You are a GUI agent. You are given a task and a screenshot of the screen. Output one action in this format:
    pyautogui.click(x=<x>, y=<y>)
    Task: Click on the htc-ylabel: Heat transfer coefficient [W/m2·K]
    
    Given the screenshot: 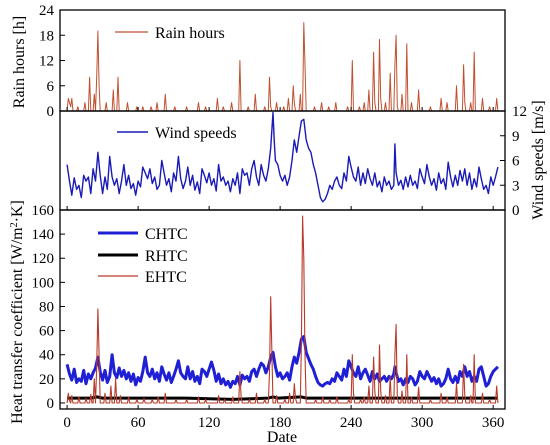 What is the action you would take?
    pyautogui.click(x=18, y=312)
    